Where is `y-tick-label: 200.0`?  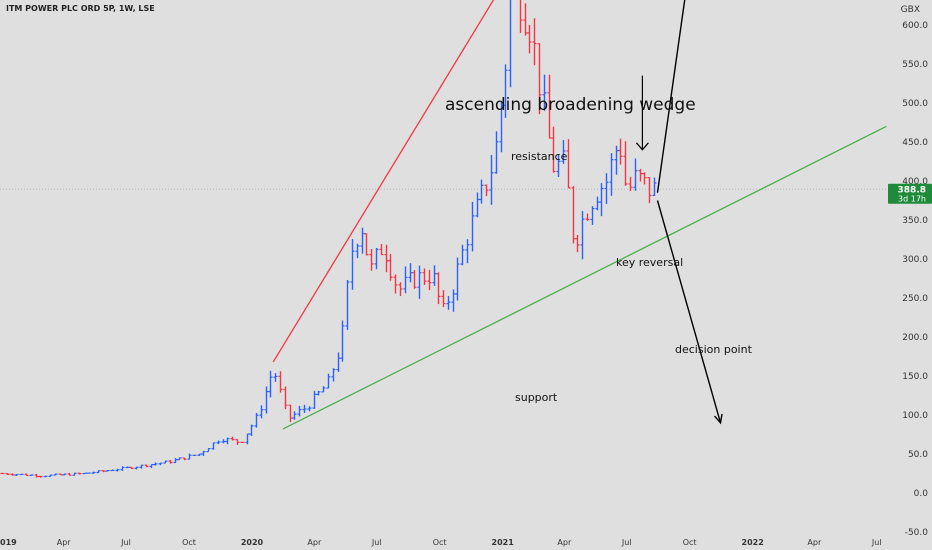
y-tick-label: 200.0 is located at coordinates (915, 338).